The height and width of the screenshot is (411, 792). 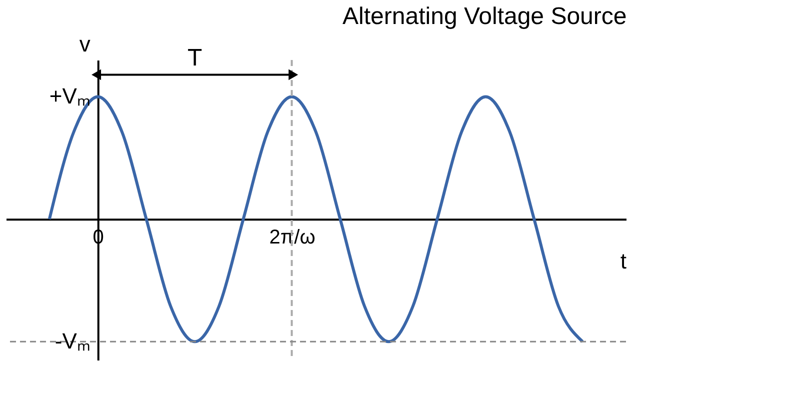 I want to click on y-axis-title: v, so click(x=84, y=44).